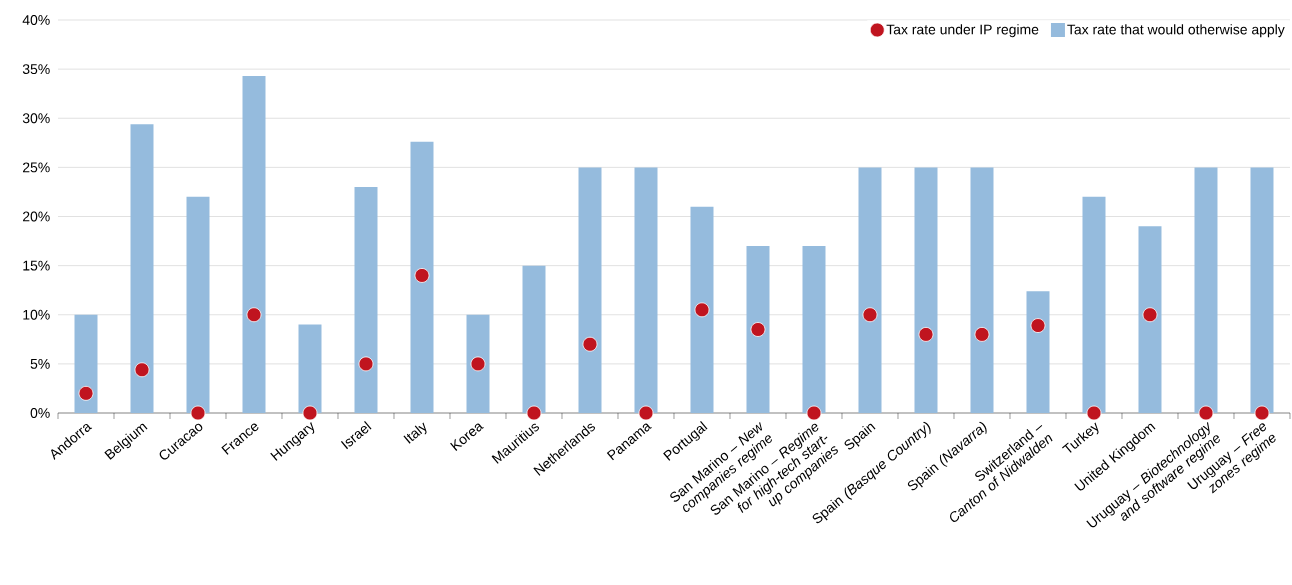 The image size is (1292, 585). Describe the element at coordinates (36, 167) in the screenshot. I see `y-tick-label: 25%` at that location.